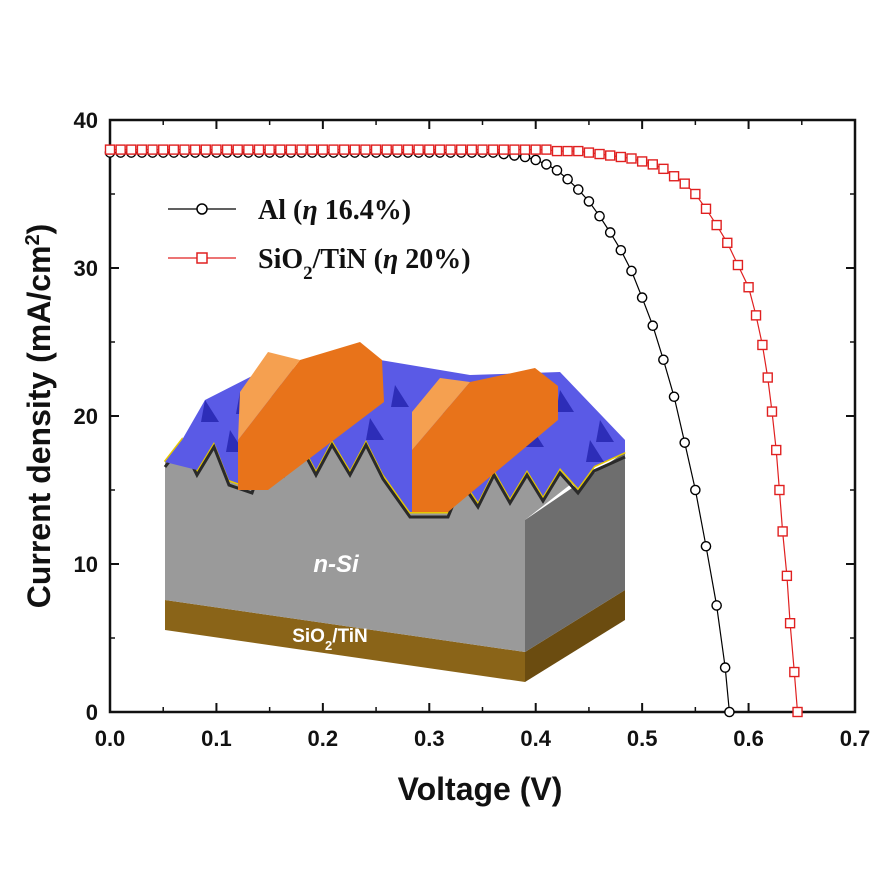  What do you see at coordinates (480, 789) in the screenshot?
I see `x-axis-title: Voltage (V)` at bounding box center [480, 789].